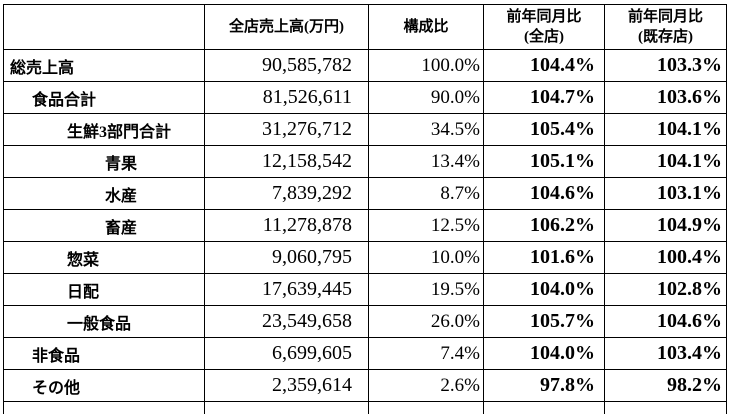 The width and height of the screenshot is (729, 414). I want to click on sales-value: 17,639,445, so click(286, 289).